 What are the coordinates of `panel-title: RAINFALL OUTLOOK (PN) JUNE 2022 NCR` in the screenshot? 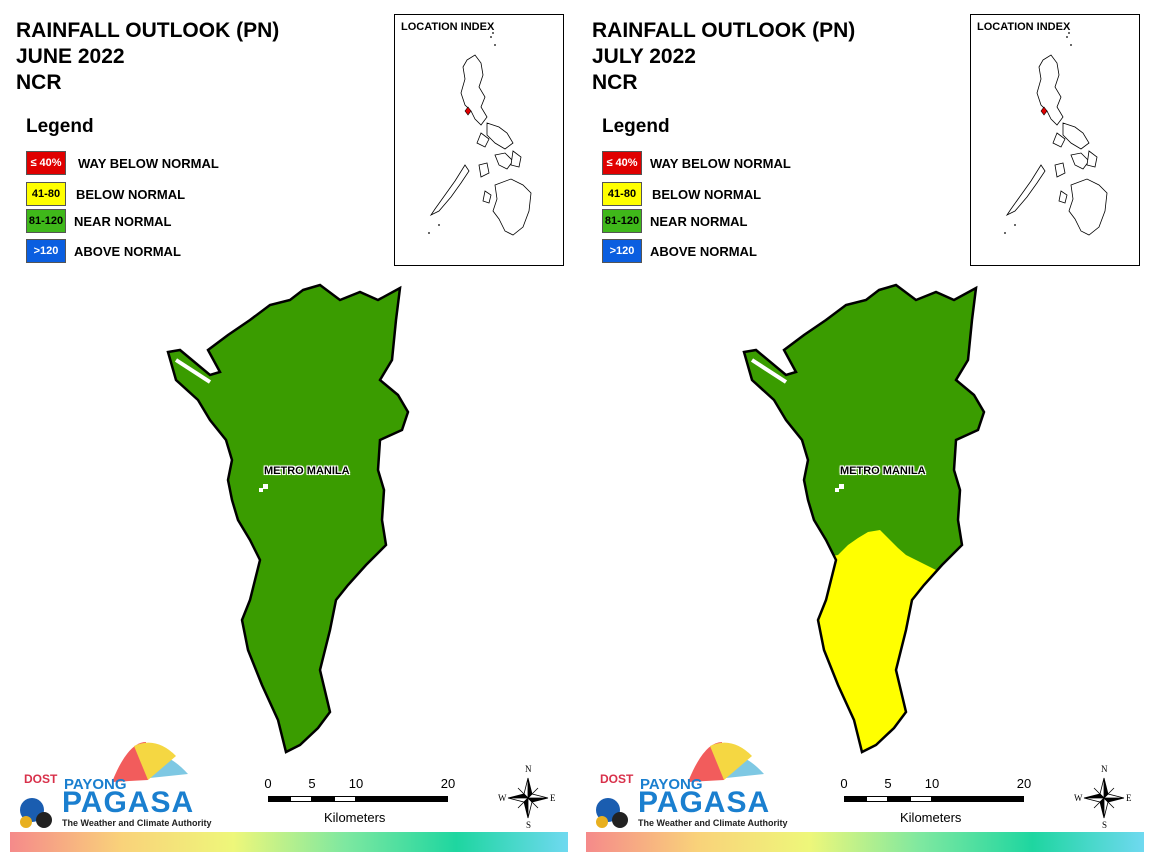 It's located at (147, 57).